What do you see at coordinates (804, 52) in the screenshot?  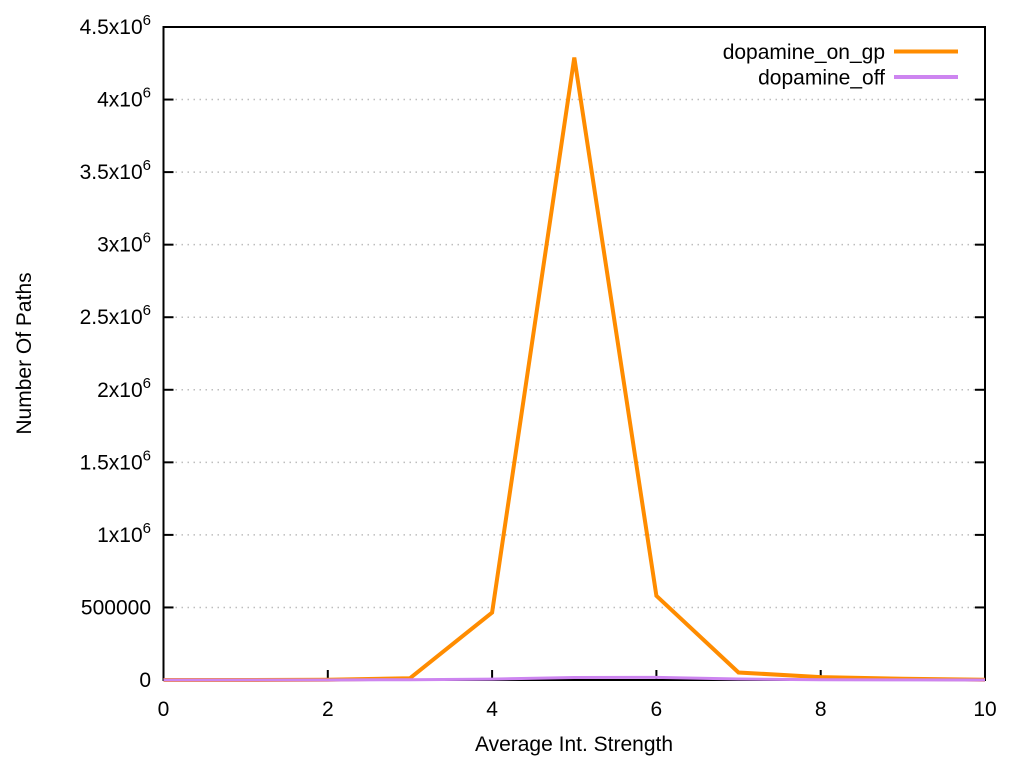 I see `legend-label-dopamine-on-gp: dopamine_on_gp` at bounding box center [804, 52].